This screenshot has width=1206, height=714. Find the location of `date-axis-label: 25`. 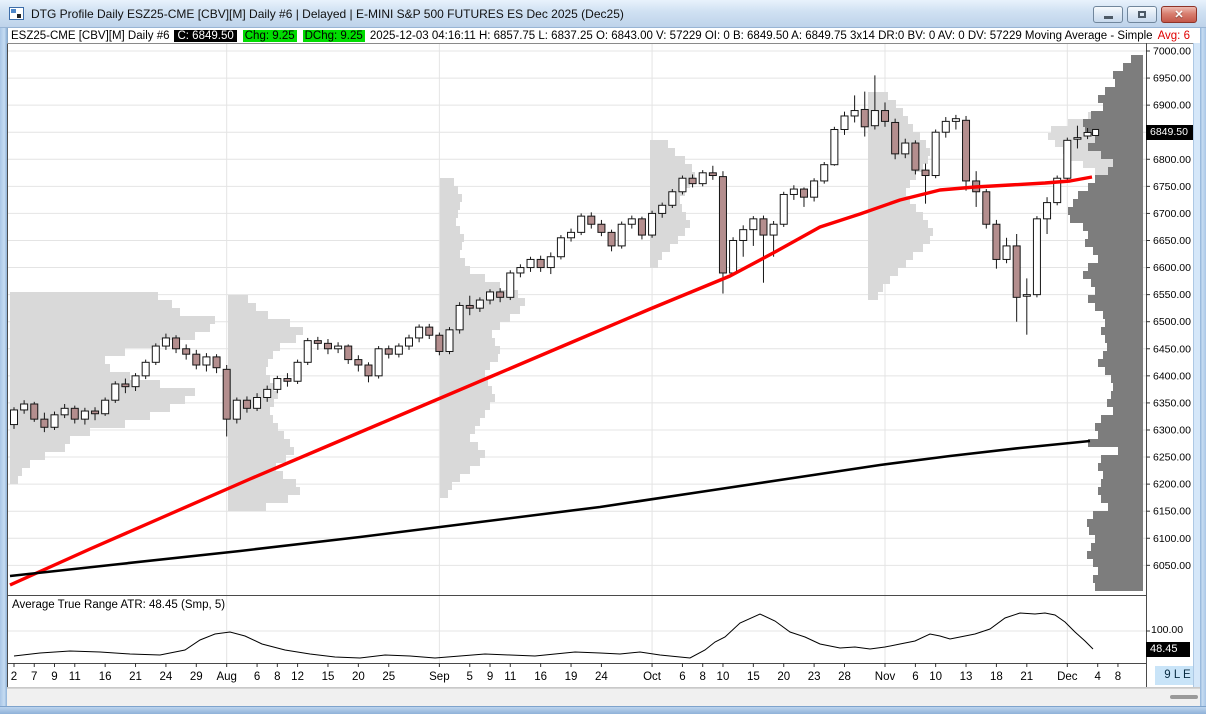

date-axis-label: 25 is located at coordinates (388, 677).